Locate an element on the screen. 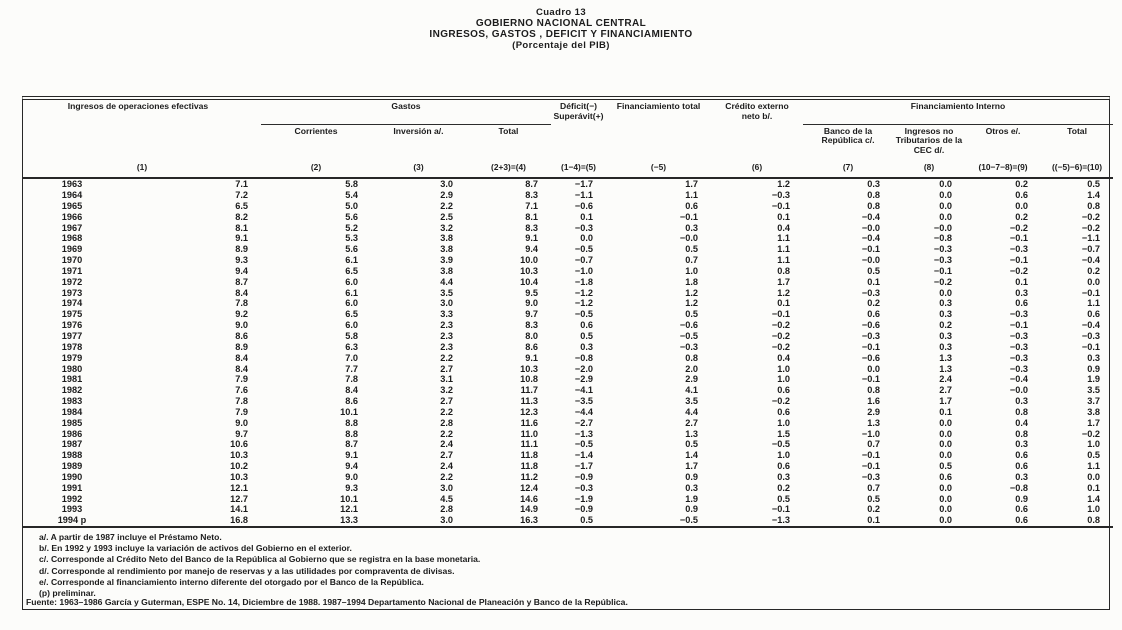 Image resolution: width=1122 pixels, height=630 pixels. year-cell: 1981 is located at coordinates (72, 379).